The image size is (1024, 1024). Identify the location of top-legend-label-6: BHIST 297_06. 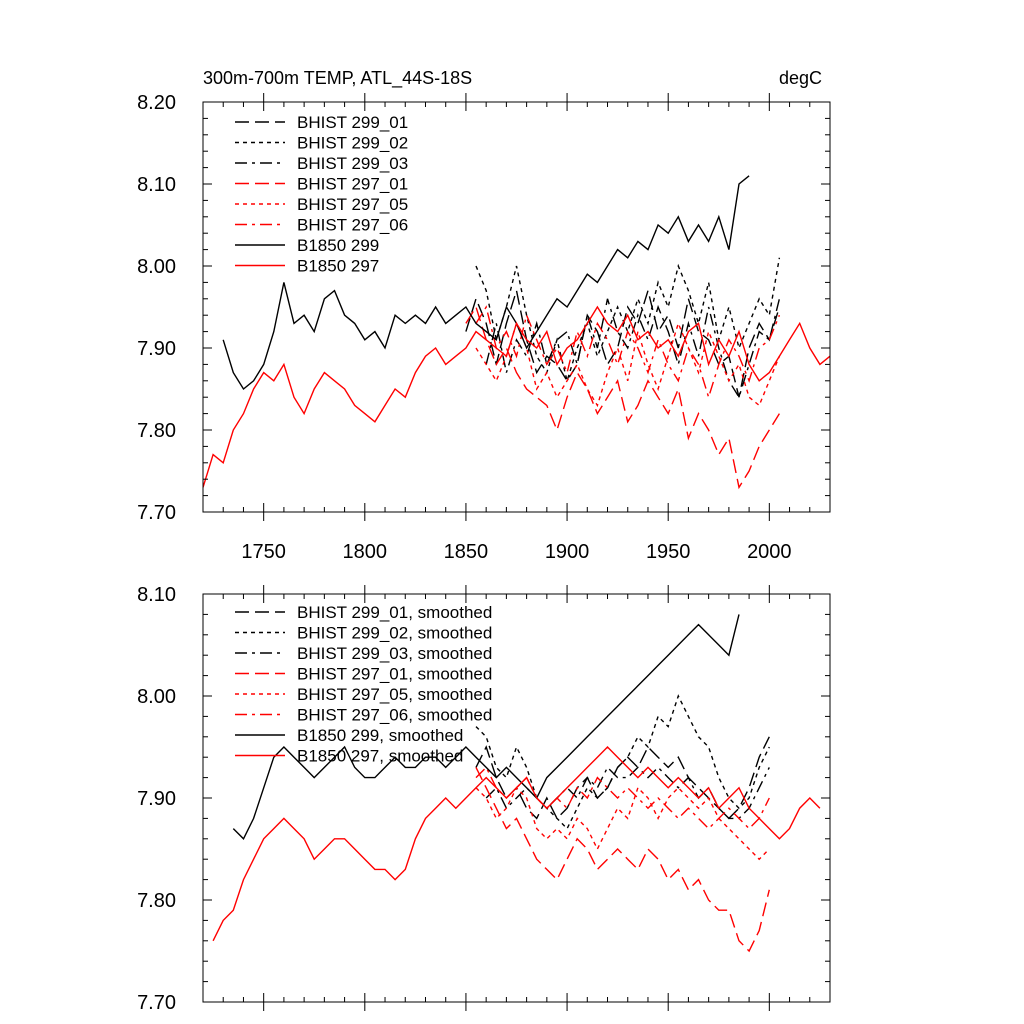
(352, 225).